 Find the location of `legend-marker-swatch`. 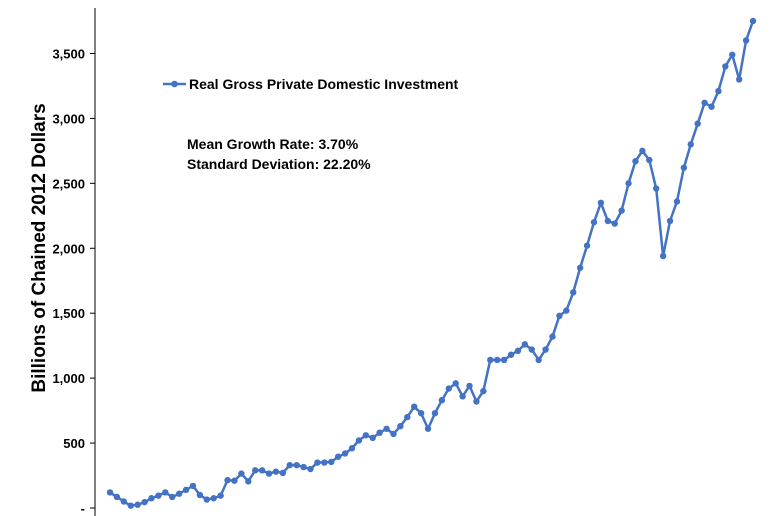

legend-marker-swatch is located at coordinates (174, 84).